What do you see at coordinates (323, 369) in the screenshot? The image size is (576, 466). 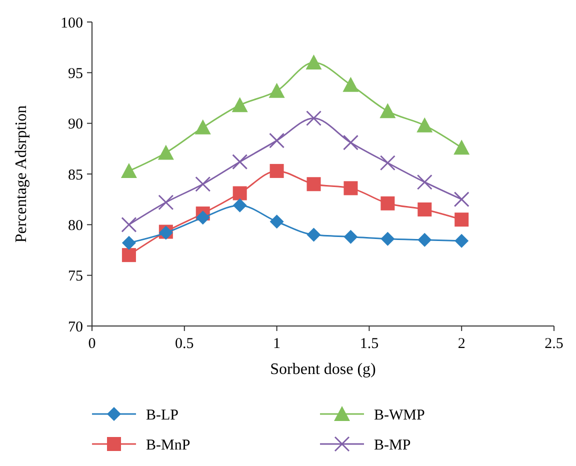 I see `x-axis-title: Sorbent dose (g)` at bounding box center [323, 369].